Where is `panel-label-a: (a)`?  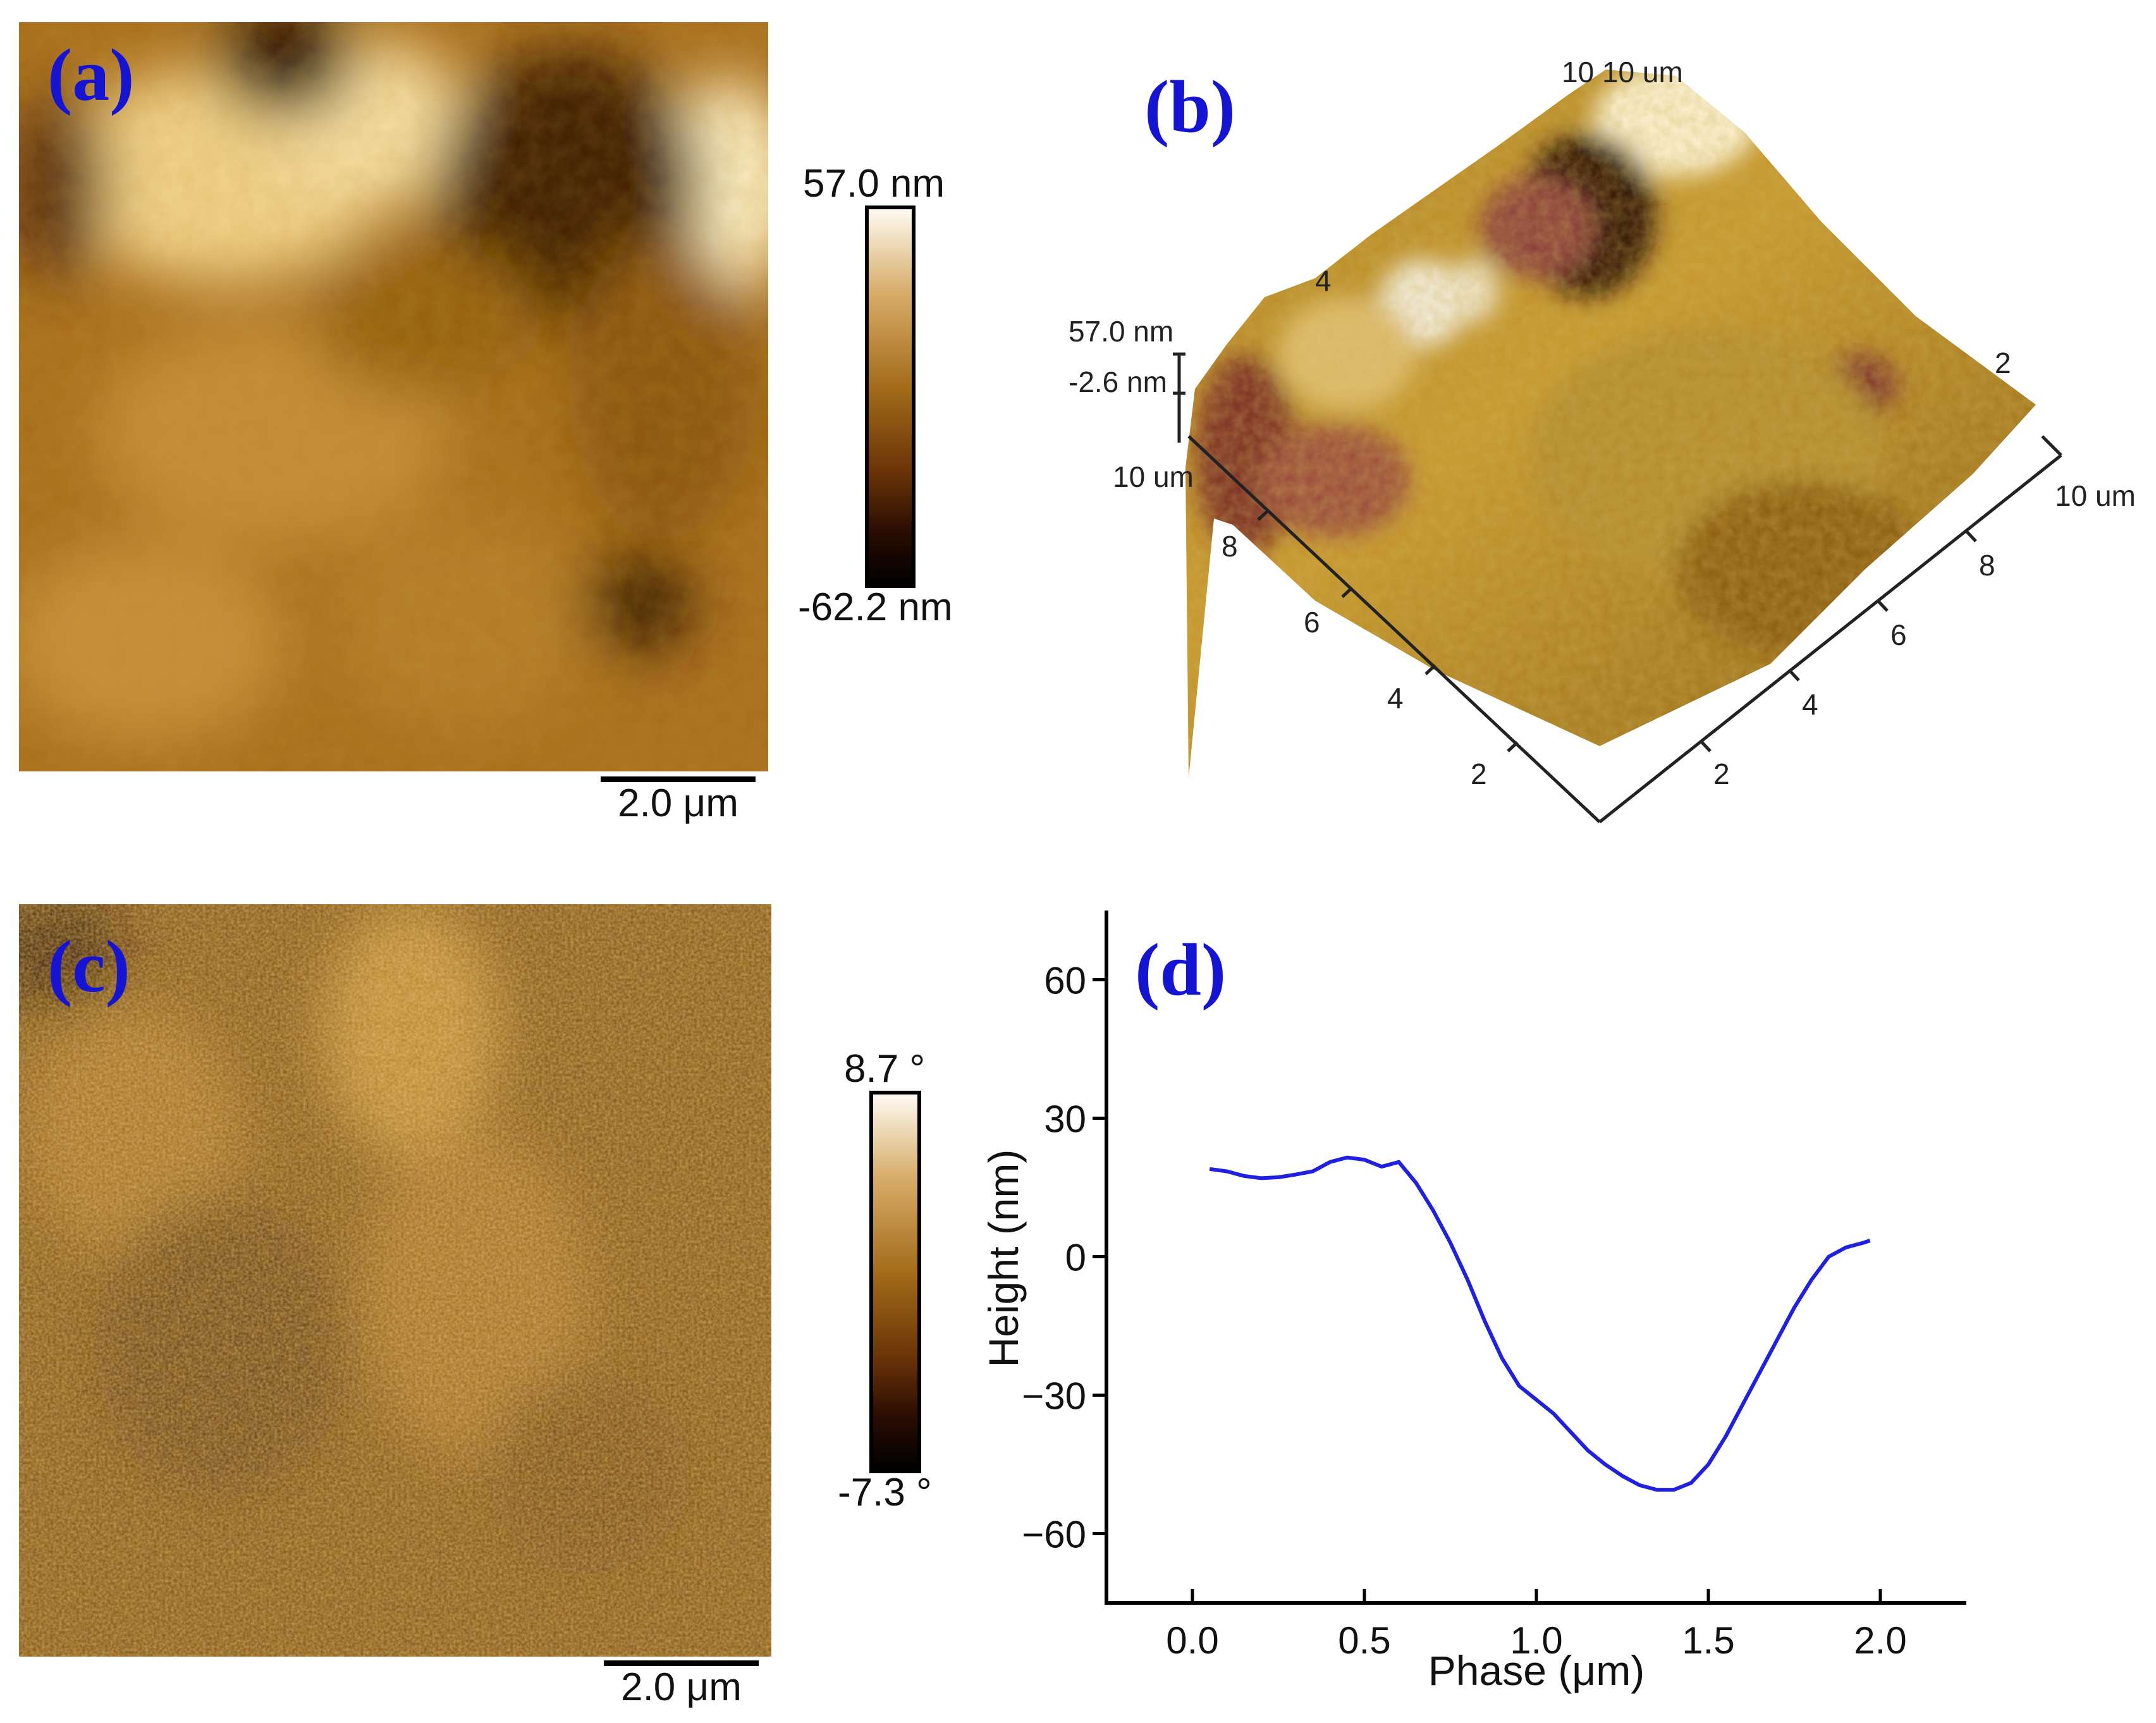 panel-label-a: (a) is located at coordinates (91, 75).